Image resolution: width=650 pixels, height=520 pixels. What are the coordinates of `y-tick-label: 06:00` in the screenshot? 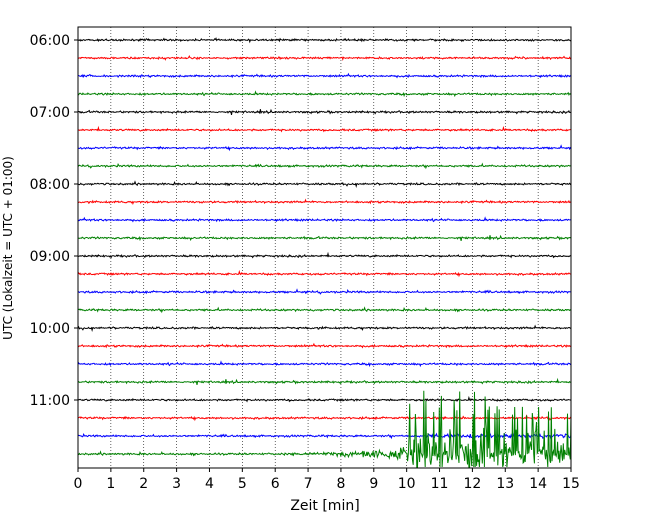 It's located at (50, 41).